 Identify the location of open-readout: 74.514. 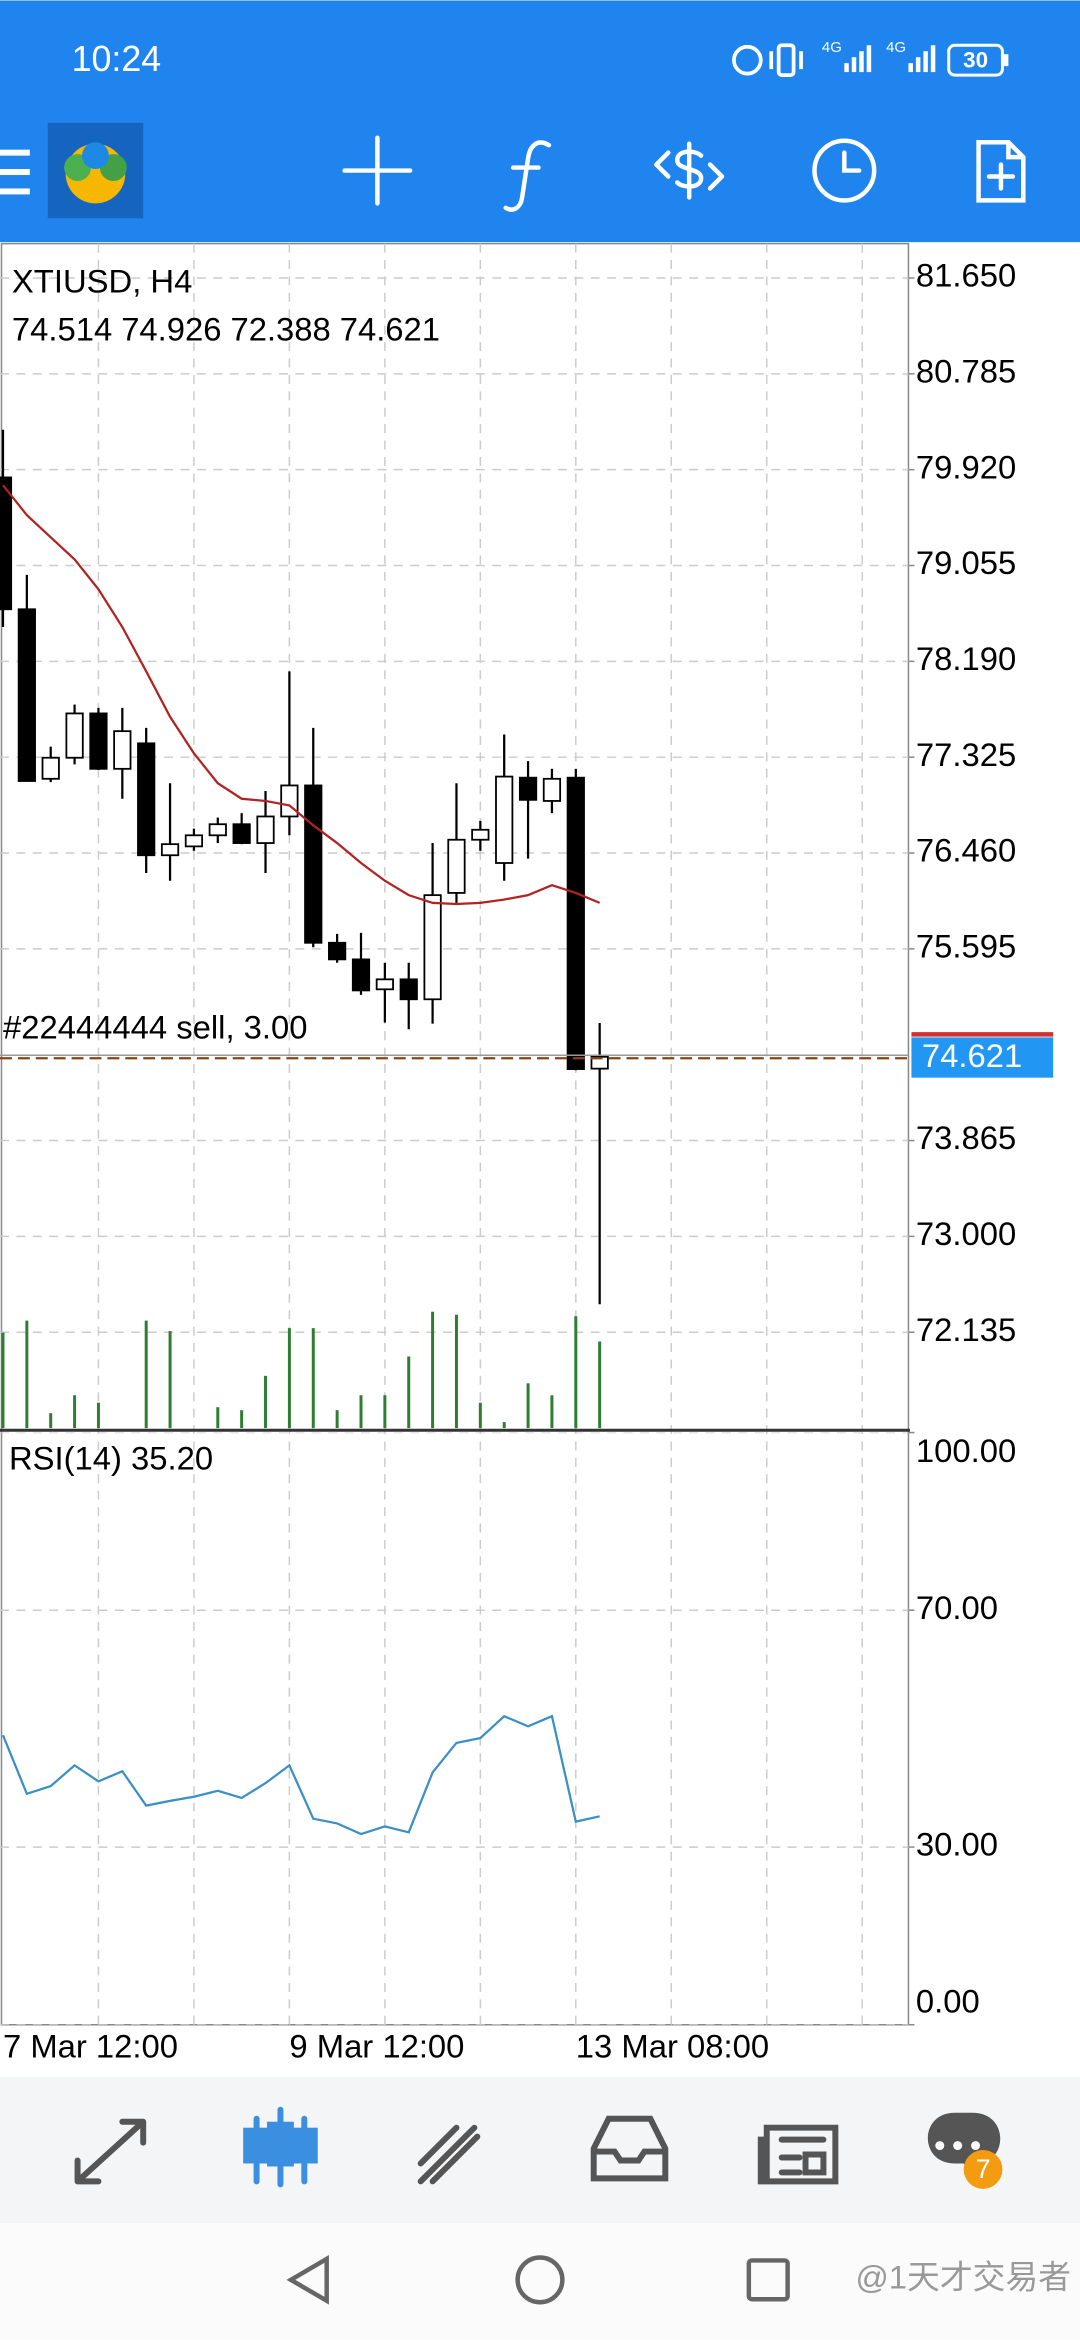
(62, 328).